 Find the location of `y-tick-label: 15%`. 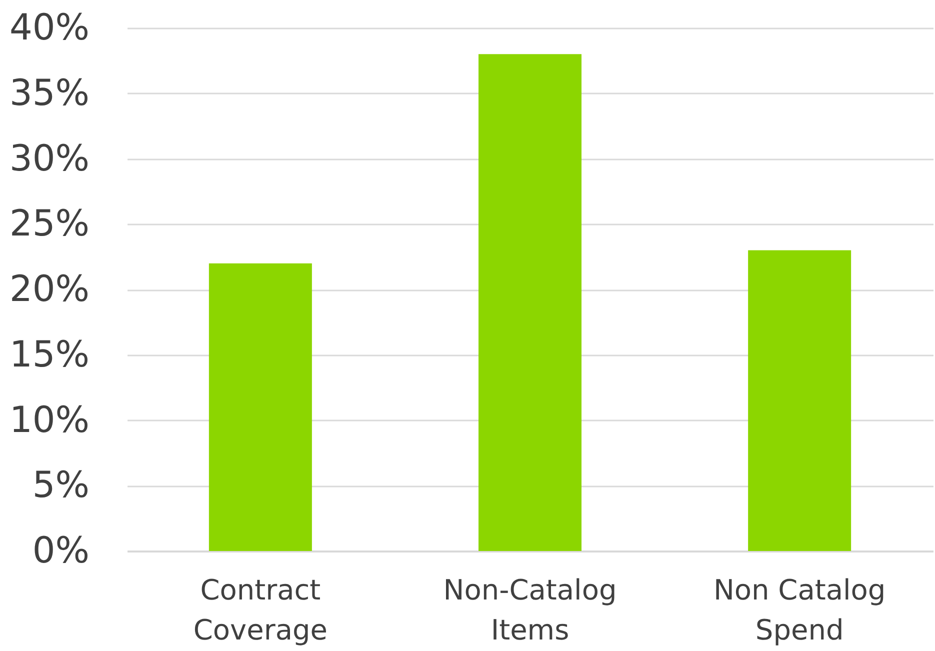

y-tick-label: 15% is located at coordinates (49, 355).